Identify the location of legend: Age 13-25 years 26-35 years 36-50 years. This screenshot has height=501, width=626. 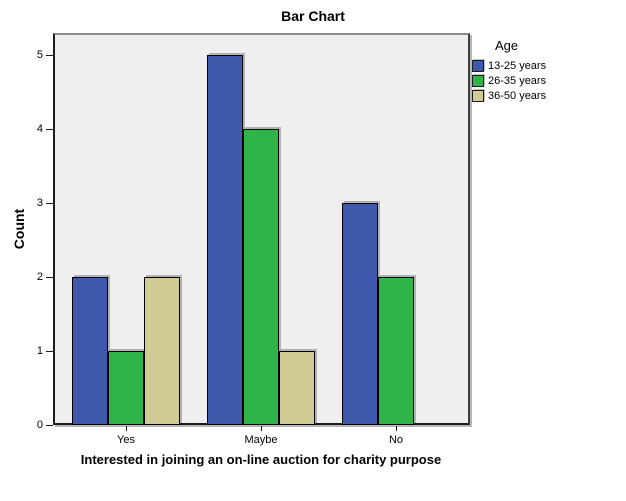
(509, 71).